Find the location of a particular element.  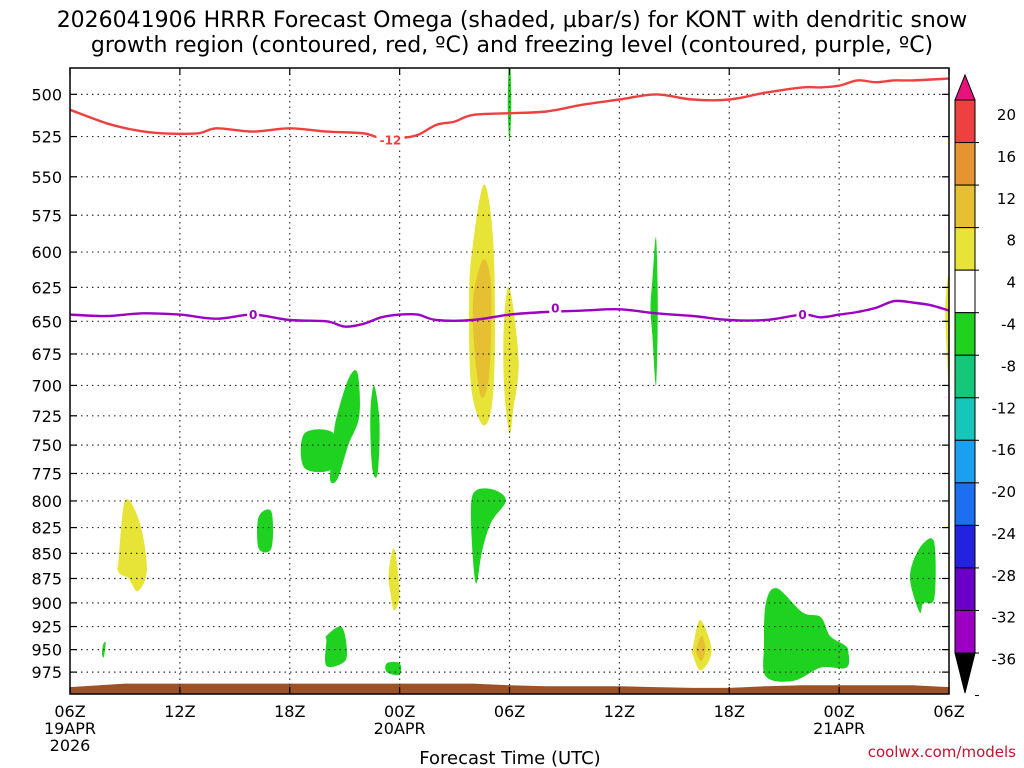

x-tick-label-42-0: 00Z is located at coordinates (838, 711).